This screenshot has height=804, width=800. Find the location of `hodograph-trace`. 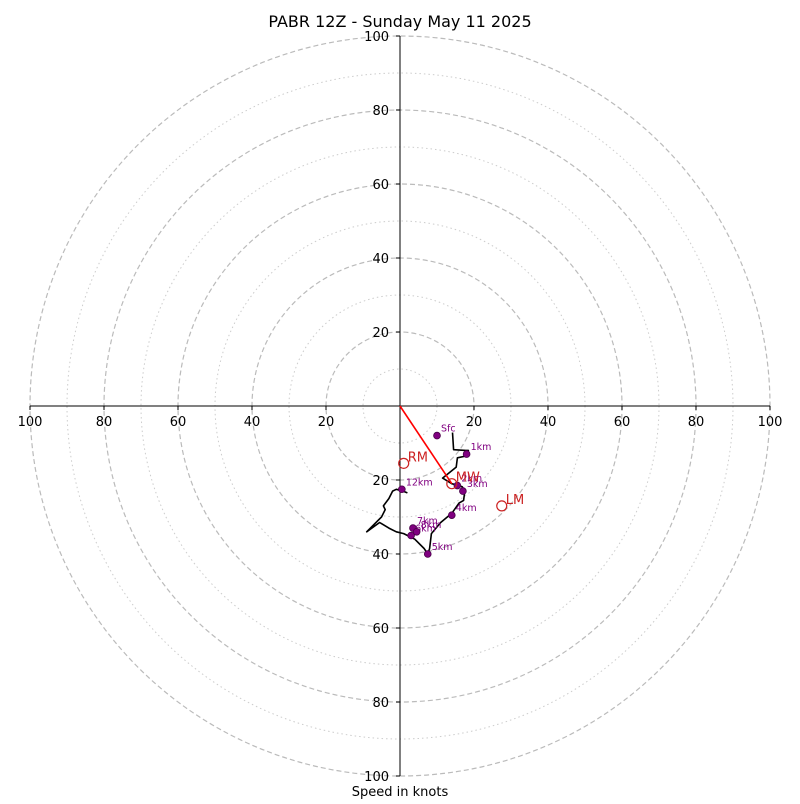

hodograph-trace is located at coordinates (417, 493).